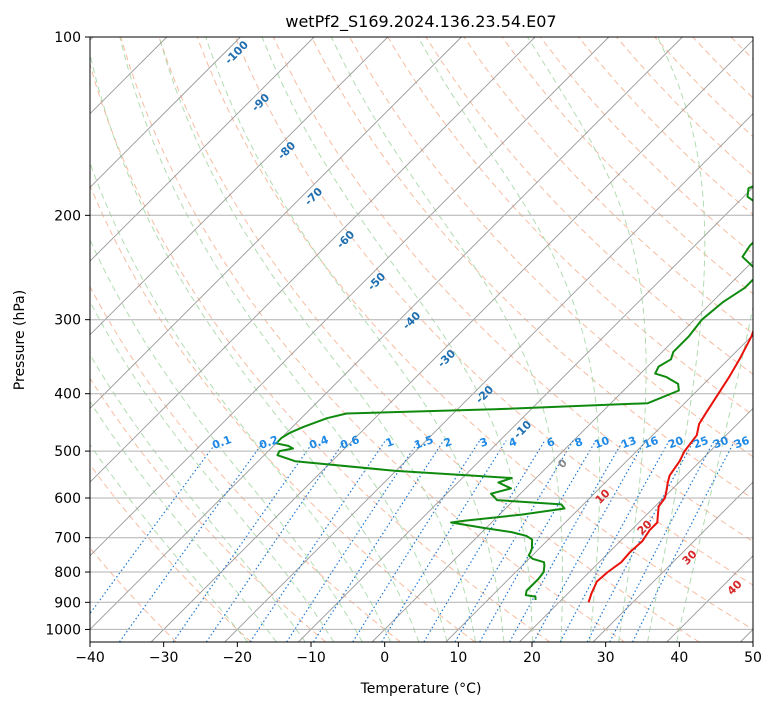  What do you see at coordinates (67, 499) in the screenshot?
I see `y-tick-label: 600` at bounding box center [67, 499].